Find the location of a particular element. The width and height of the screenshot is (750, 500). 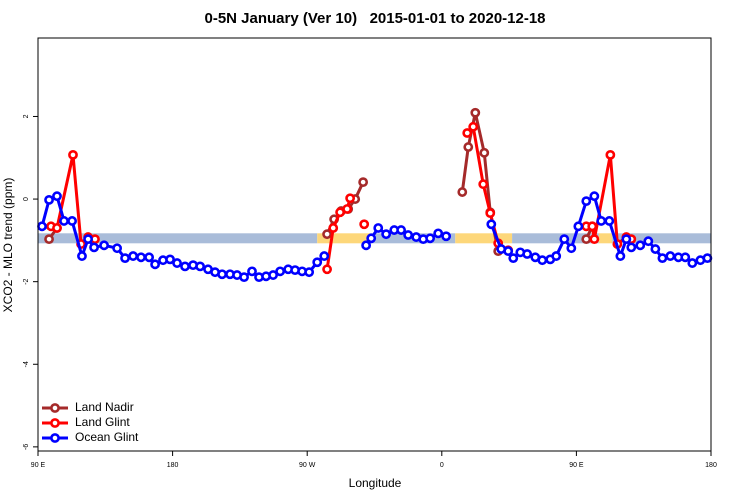

legend-label: Land Nadir is located at coordinates (104, 407).